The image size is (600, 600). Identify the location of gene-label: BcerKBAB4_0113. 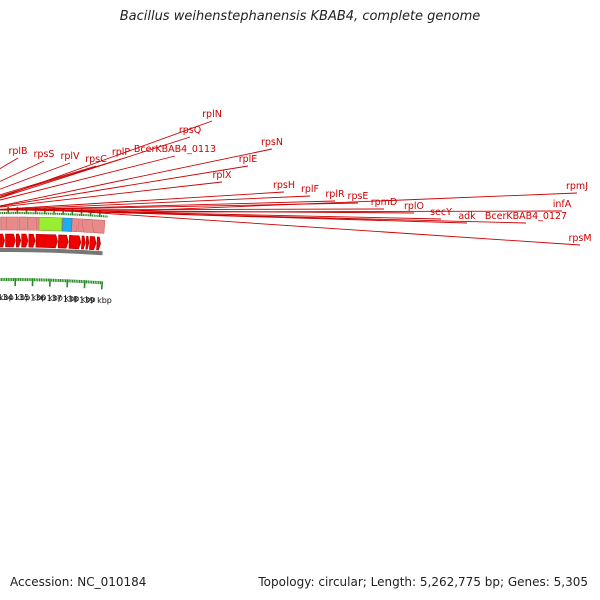
(175, 149).